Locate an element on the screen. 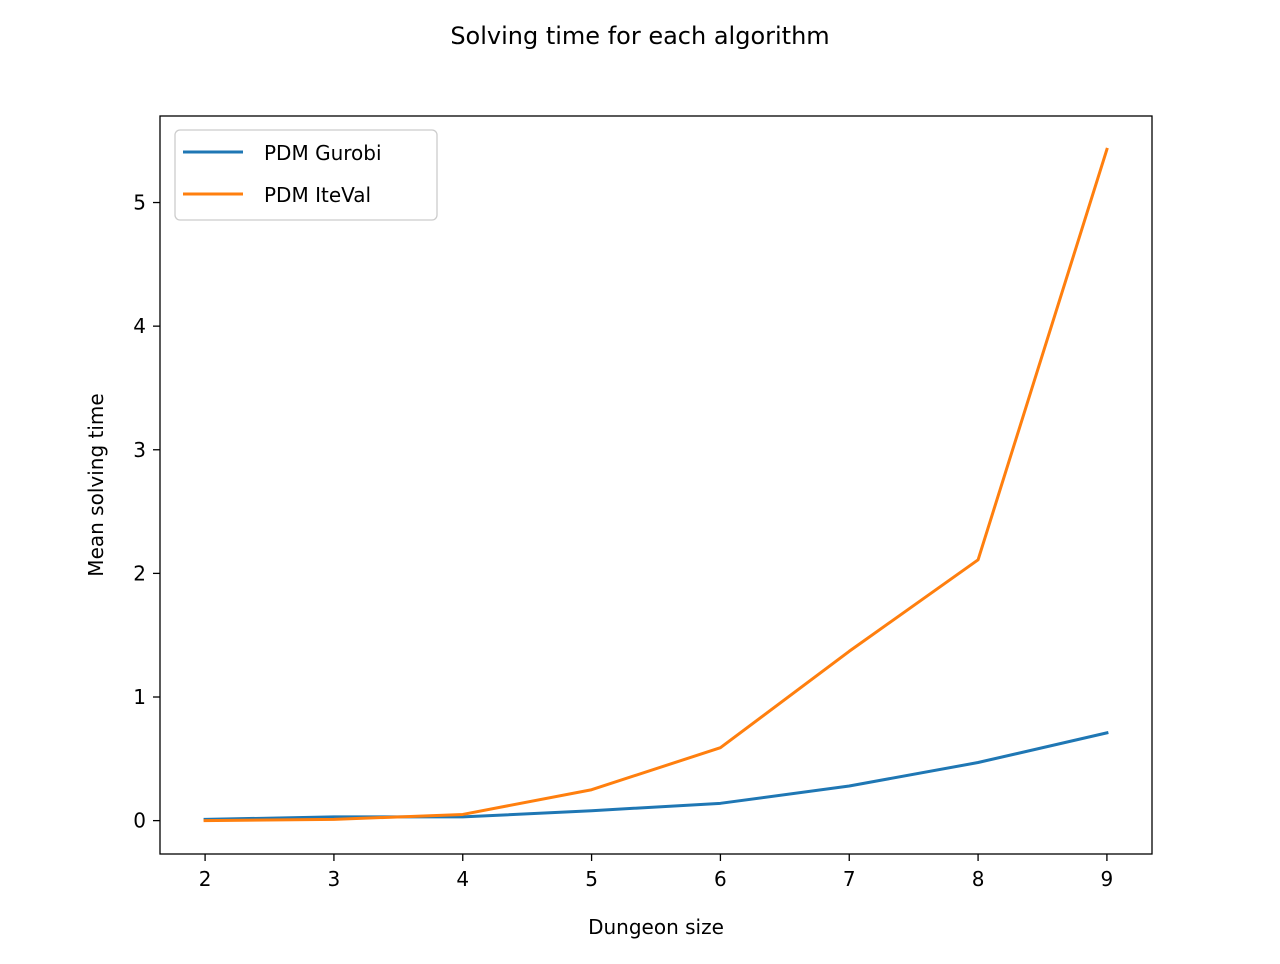 The width and height of the screenshot is (1280, 964). x-axis-label: Dungeon size is located at coordinates (656, 927).